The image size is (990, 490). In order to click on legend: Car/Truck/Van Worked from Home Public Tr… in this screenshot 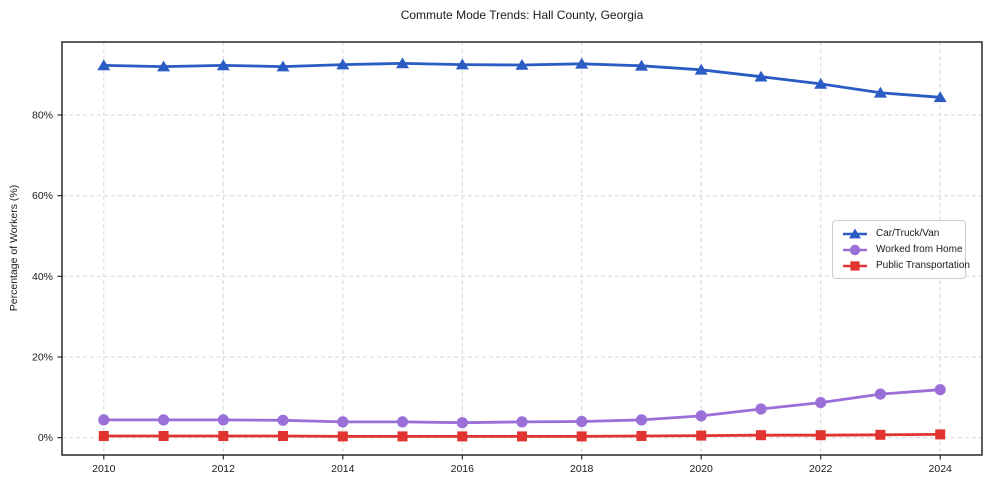, I will do `click(901, 249)`.